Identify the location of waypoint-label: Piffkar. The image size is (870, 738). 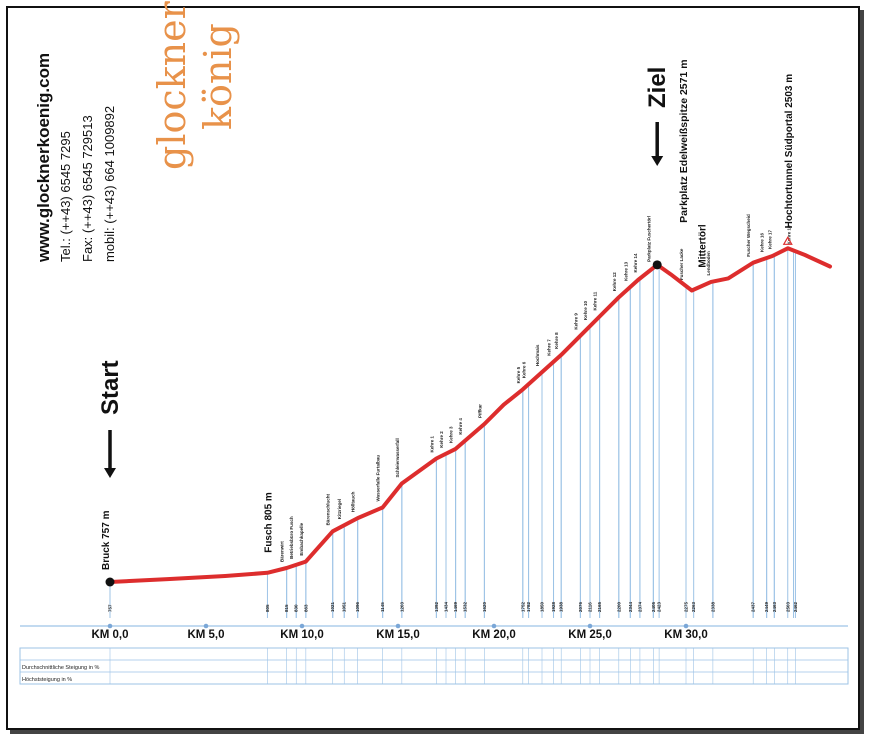
(479, 411).